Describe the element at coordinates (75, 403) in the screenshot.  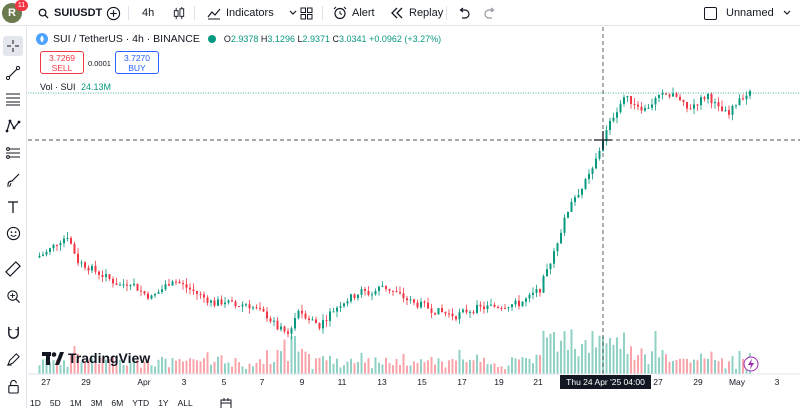
I see `timeframe-1m: 1M` at that location.